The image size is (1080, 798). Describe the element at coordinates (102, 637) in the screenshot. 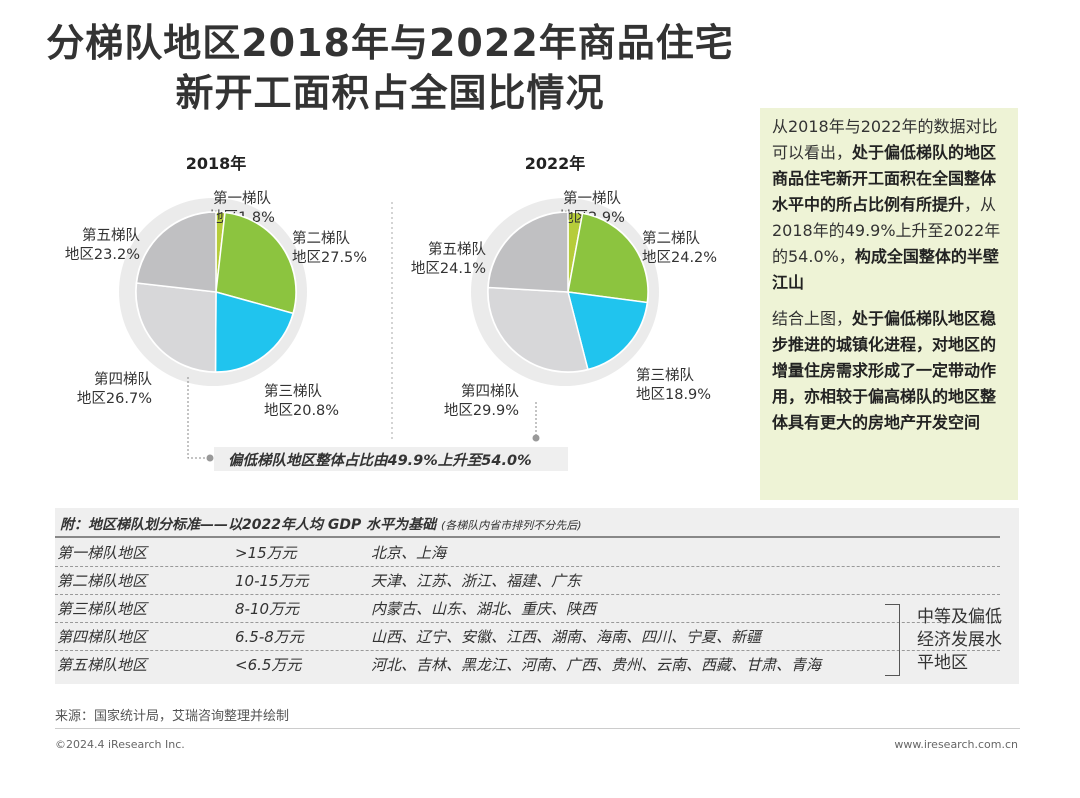

I see `table-cell-tier: 第四梯队地区` at that location.